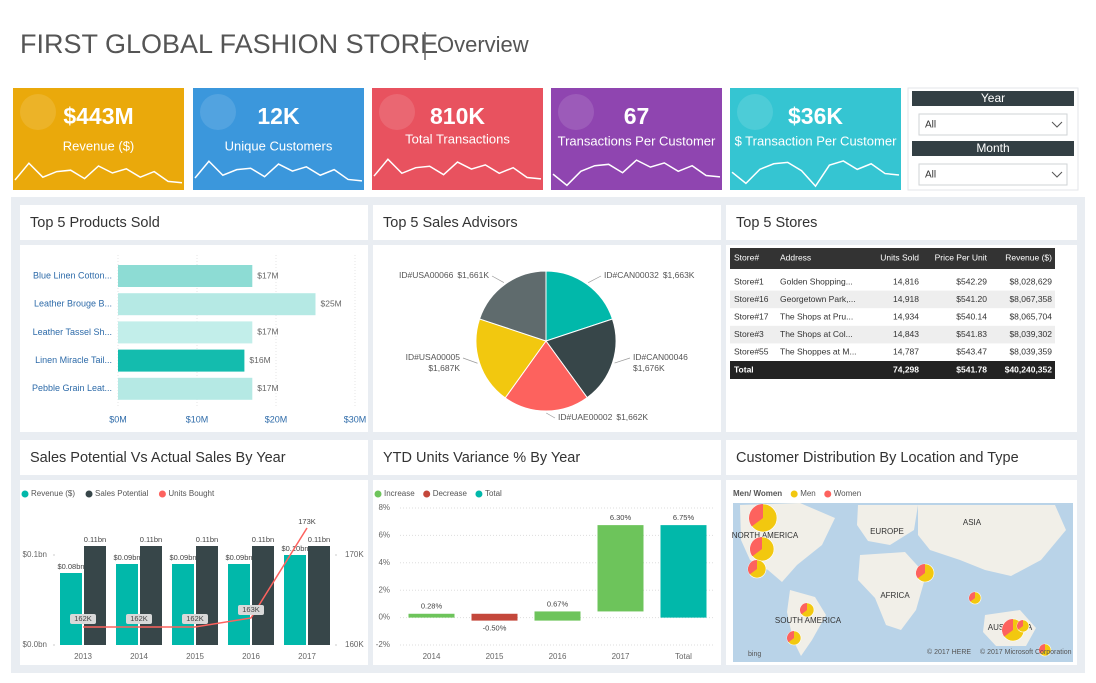 This screenshot has width=1096, height=683. I want to click on table-cell: 14,816, so click(906, 281).